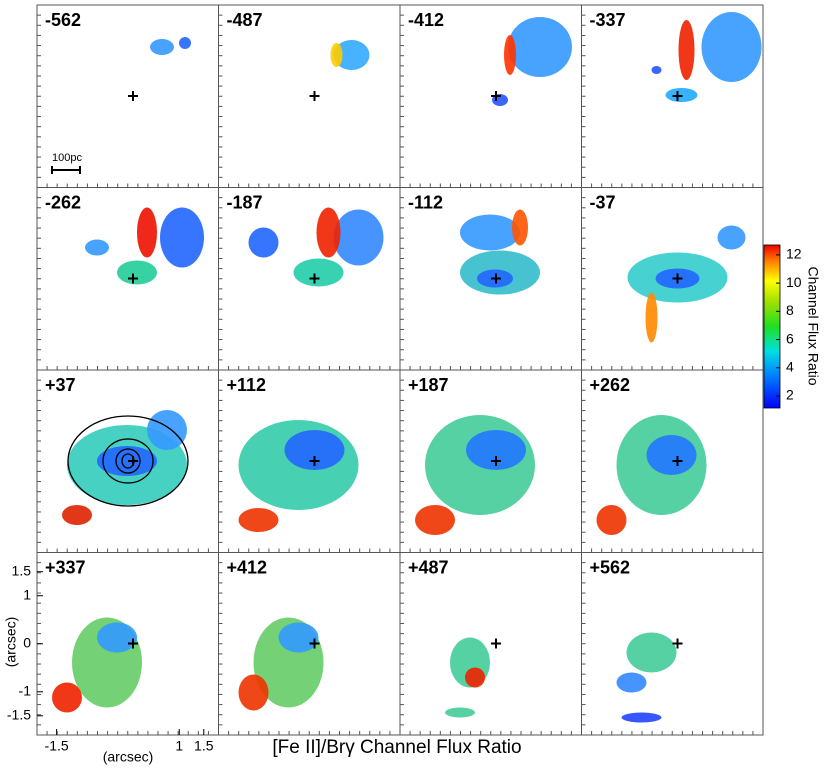  Describe the element at coordinates (610, 385) in the screenshot. I see `panel-label: +262` at that location.